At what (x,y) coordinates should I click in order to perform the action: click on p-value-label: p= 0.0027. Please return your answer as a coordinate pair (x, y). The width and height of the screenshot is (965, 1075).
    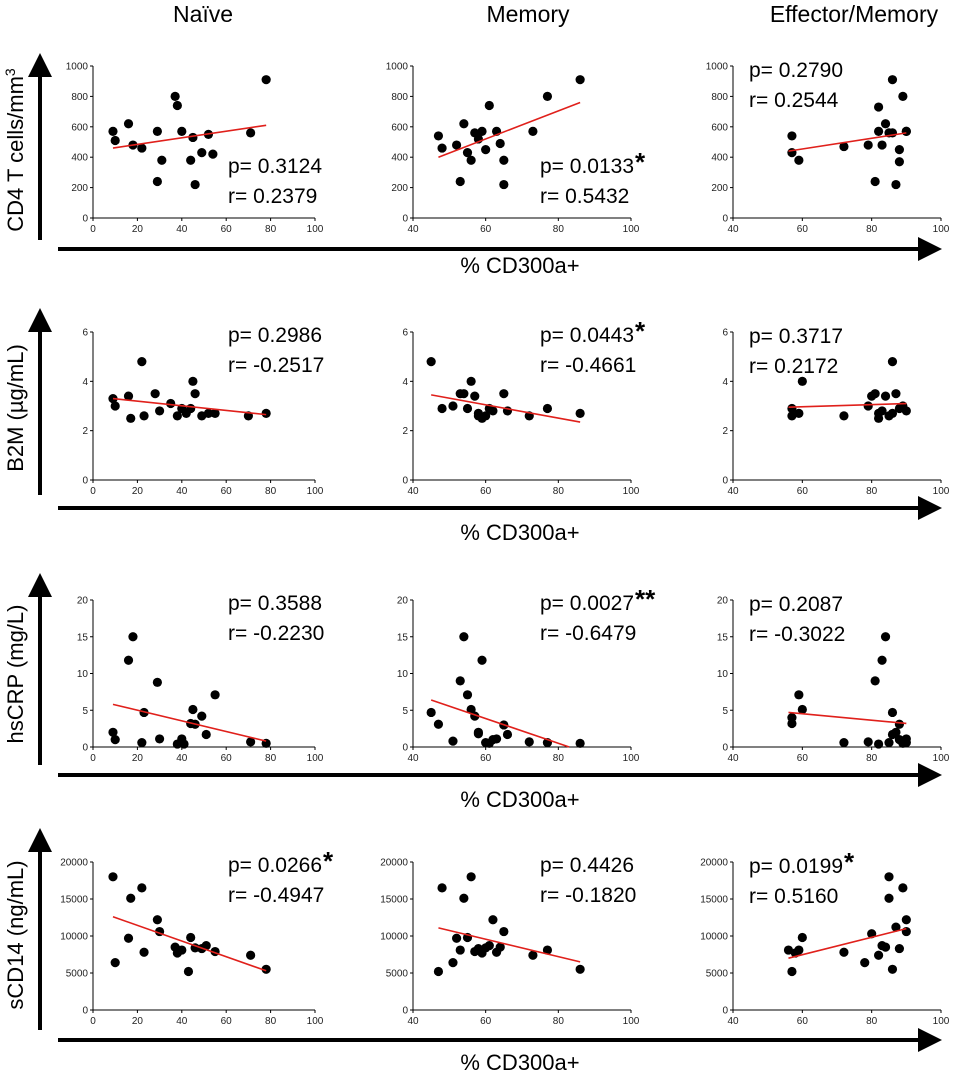
    Looking at the image, I should click on (587, 603).